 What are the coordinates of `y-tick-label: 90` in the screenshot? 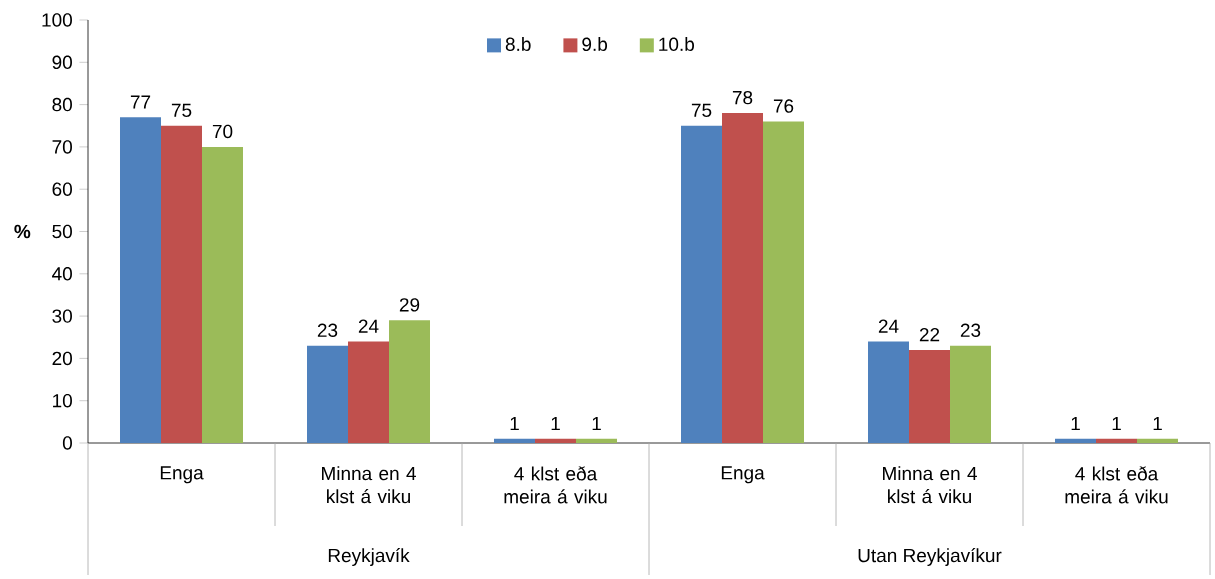 It's located at (62, 62).